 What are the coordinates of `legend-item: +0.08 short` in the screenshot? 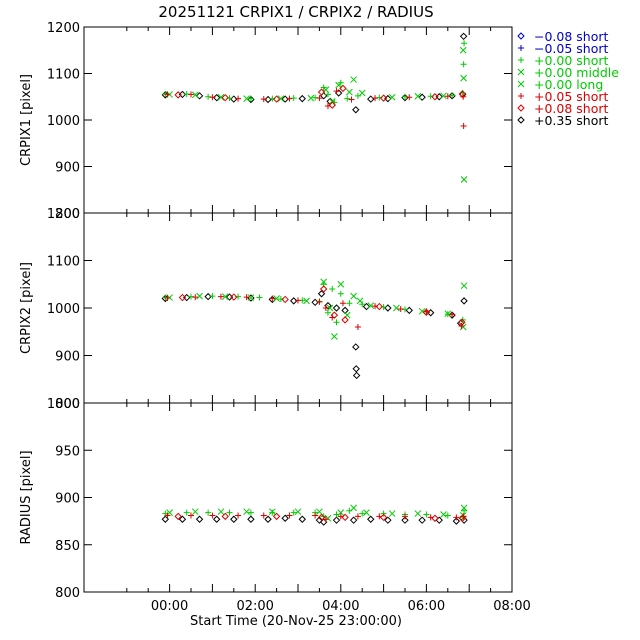 It's located at (563, 108).